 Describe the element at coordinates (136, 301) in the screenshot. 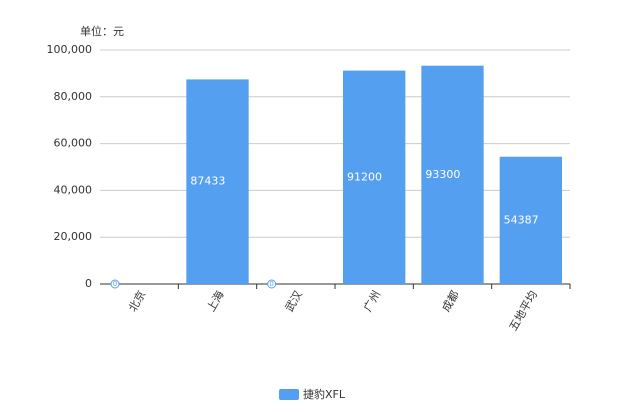

I see `x-tick-label: 北京` at that location.